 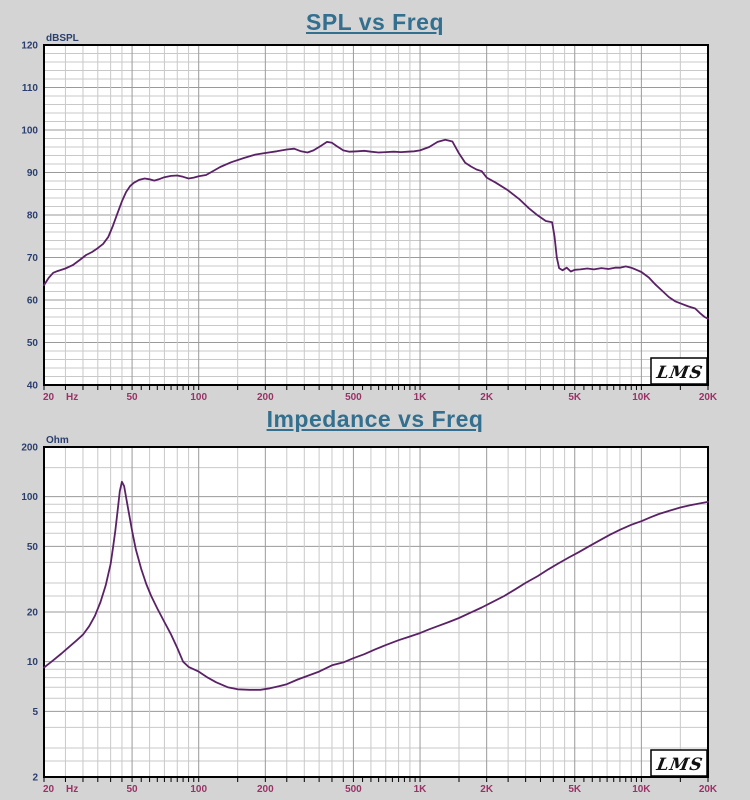 I want to click on impedance-y-tick-label: 5, so click(x=35, y=712).